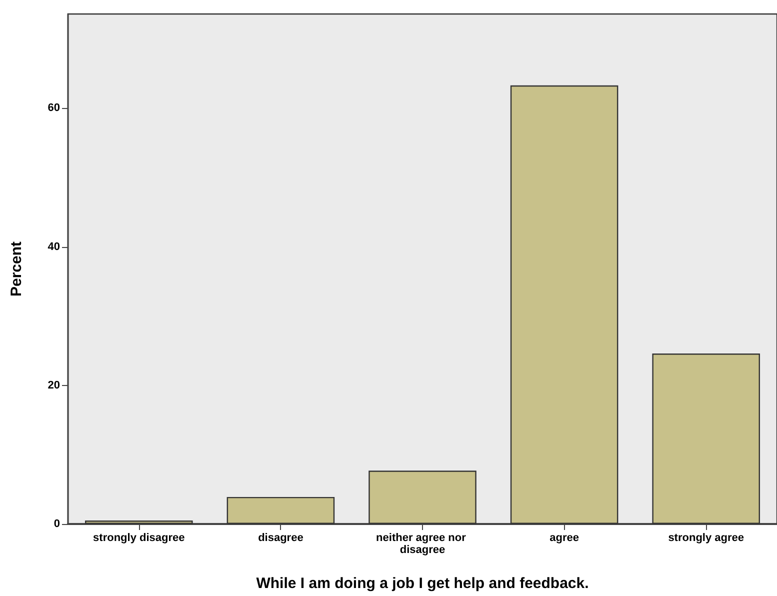 The image size is (777, 596). Describe the element at coordinates (54, 246) in the screenshot. I see `y-tick-label: 40` at that location.